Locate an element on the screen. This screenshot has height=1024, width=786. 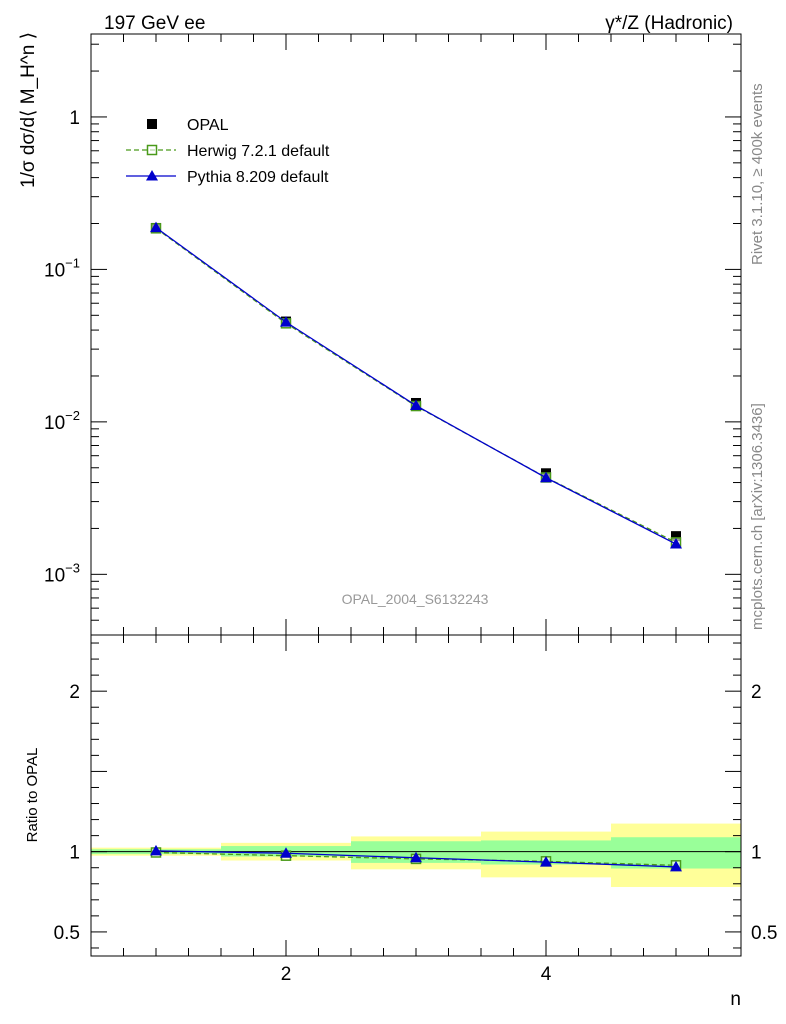
ratio-y-tick-label-right: 0.5 is located at coordinates (764, 933).